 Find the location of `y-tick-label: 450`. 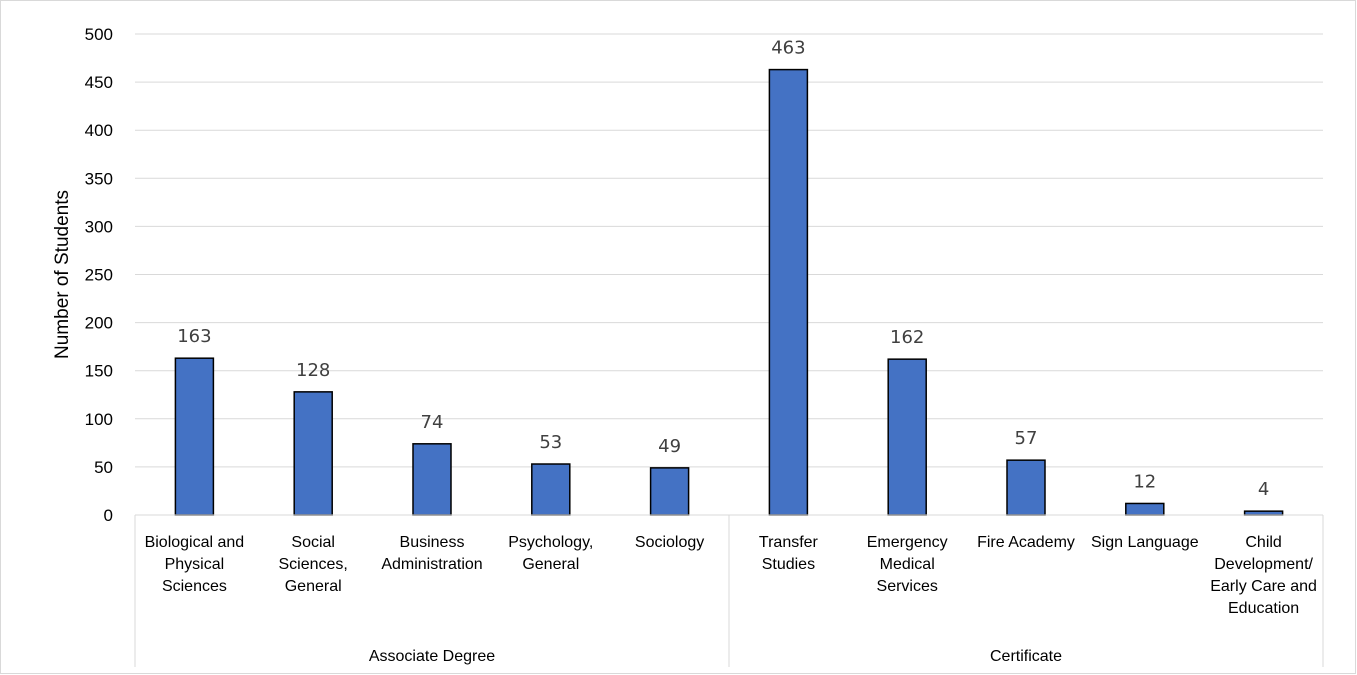

y-tick-label: 450 is located at coordinates (99, 82).